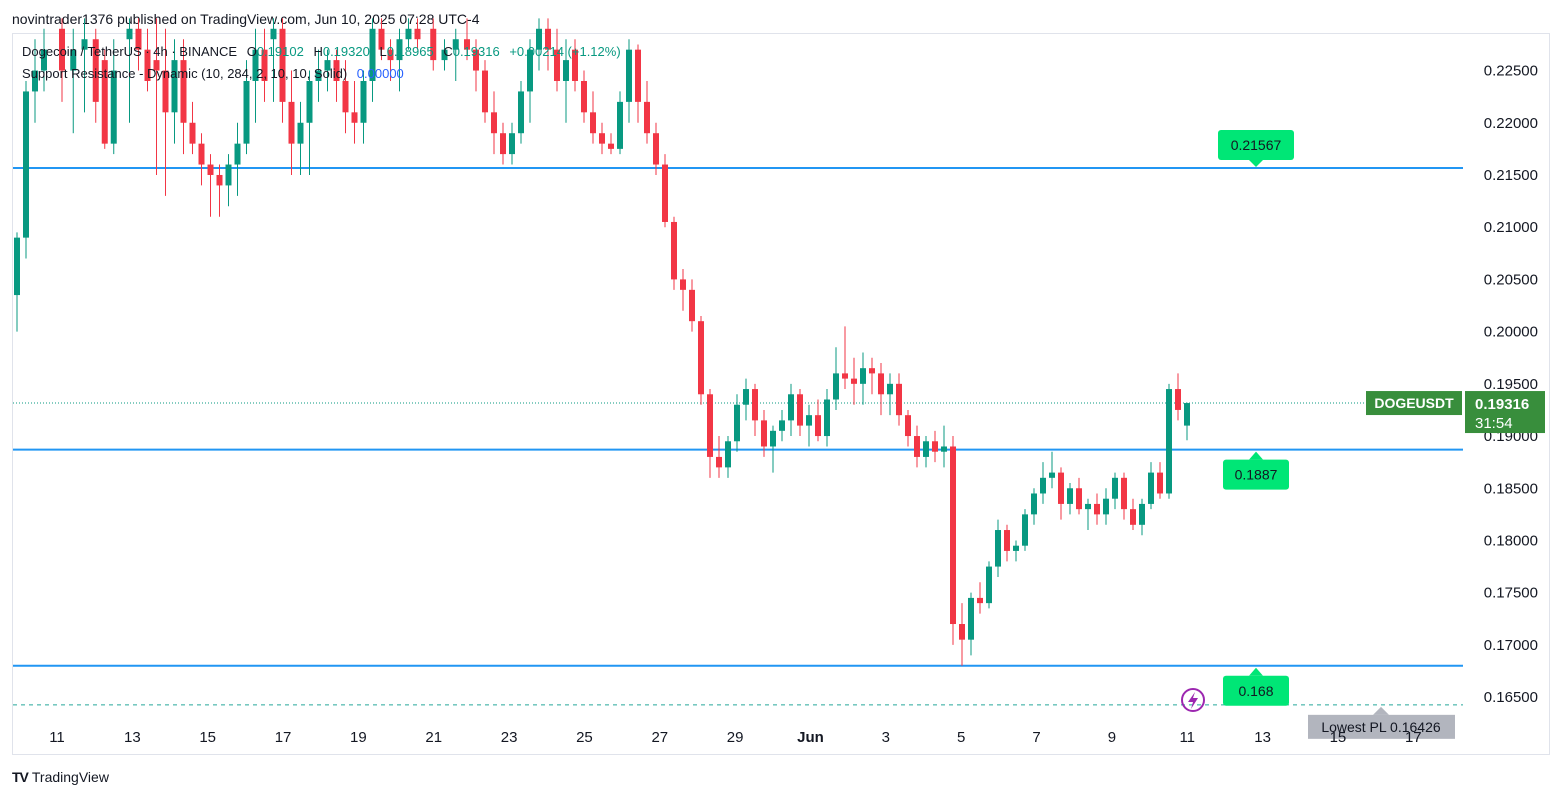 Image resolution: width=1563 pixels, height=800 pixels. I want to click on x-tick-label: 9, so click(1112, 737).